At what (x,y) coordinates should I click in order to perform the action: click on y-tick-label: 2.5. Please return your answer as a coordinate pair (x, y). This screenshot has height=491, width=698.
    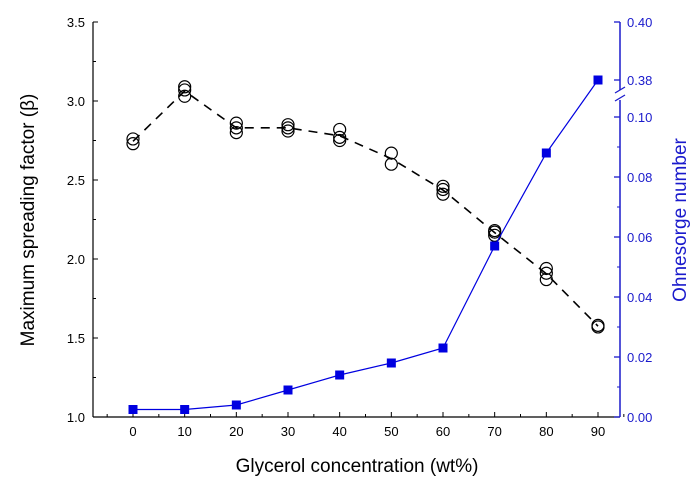
    Looking at the image, I should click on (76, 180).